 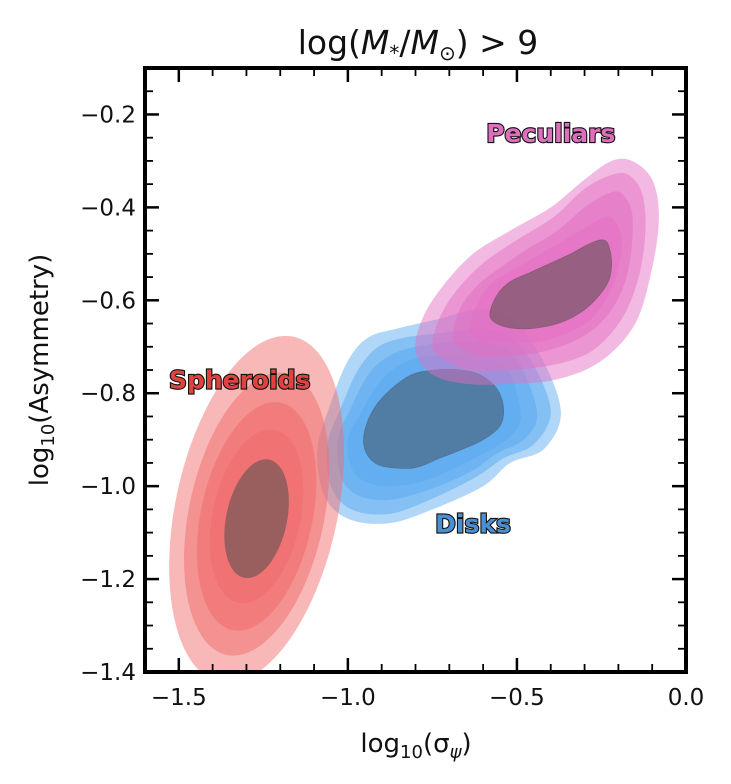 I want to click on y-tick-label: −0.6, so click(x=108, y=301).